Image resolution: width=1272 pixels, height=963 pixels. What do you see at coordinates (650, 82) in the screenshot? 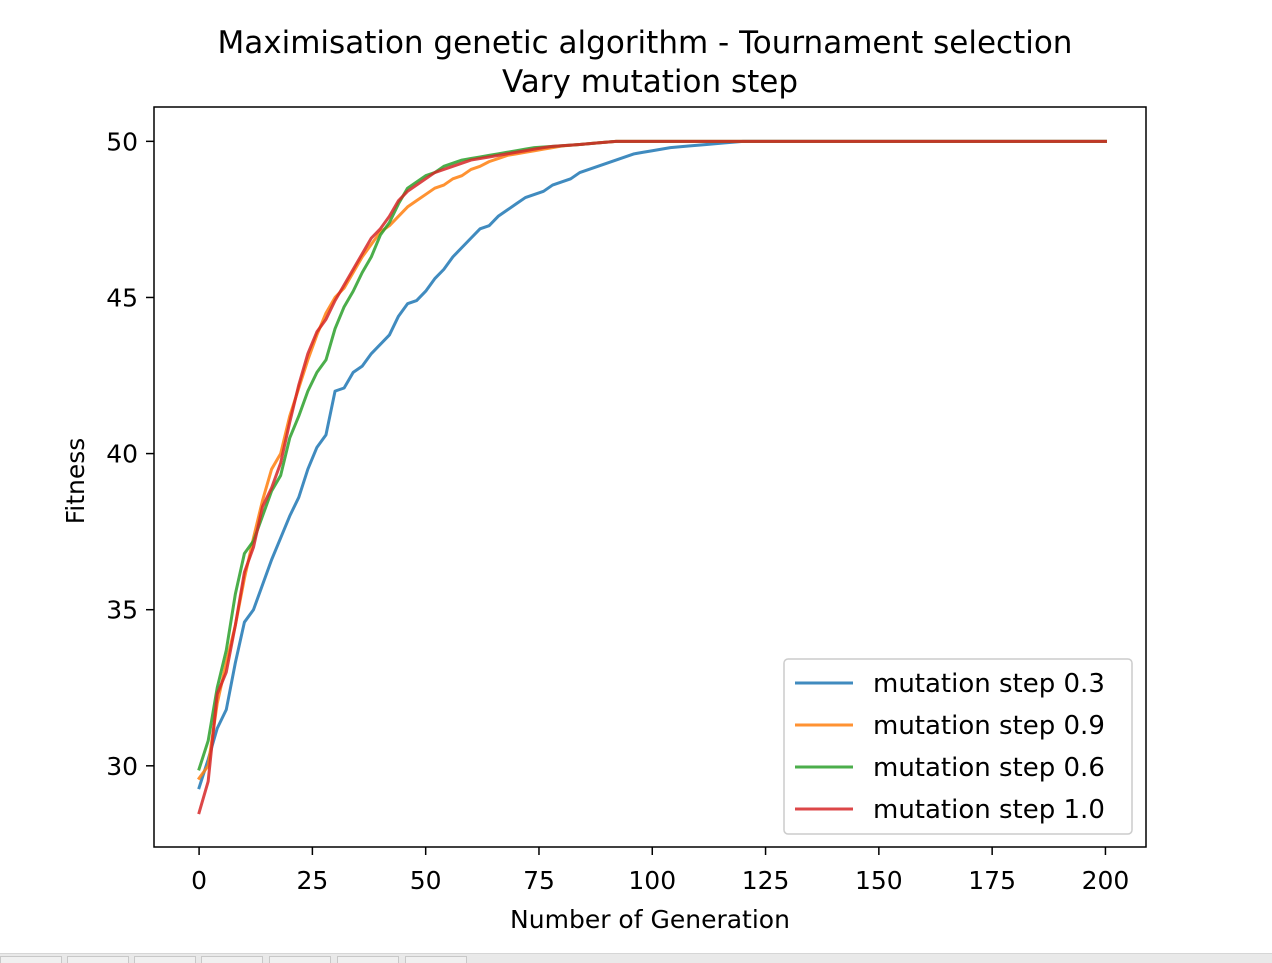
I see `chart-subtitle: Vary mutation step` at bounding box center [650, 82].